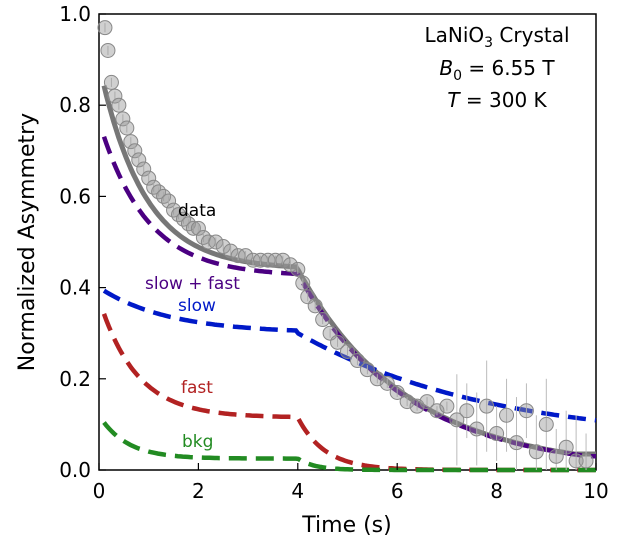 This screenshot has height=542, width=630. Describe the element at coordinates (349, 447) in the screenshot. I see `series-bkg` at that location.